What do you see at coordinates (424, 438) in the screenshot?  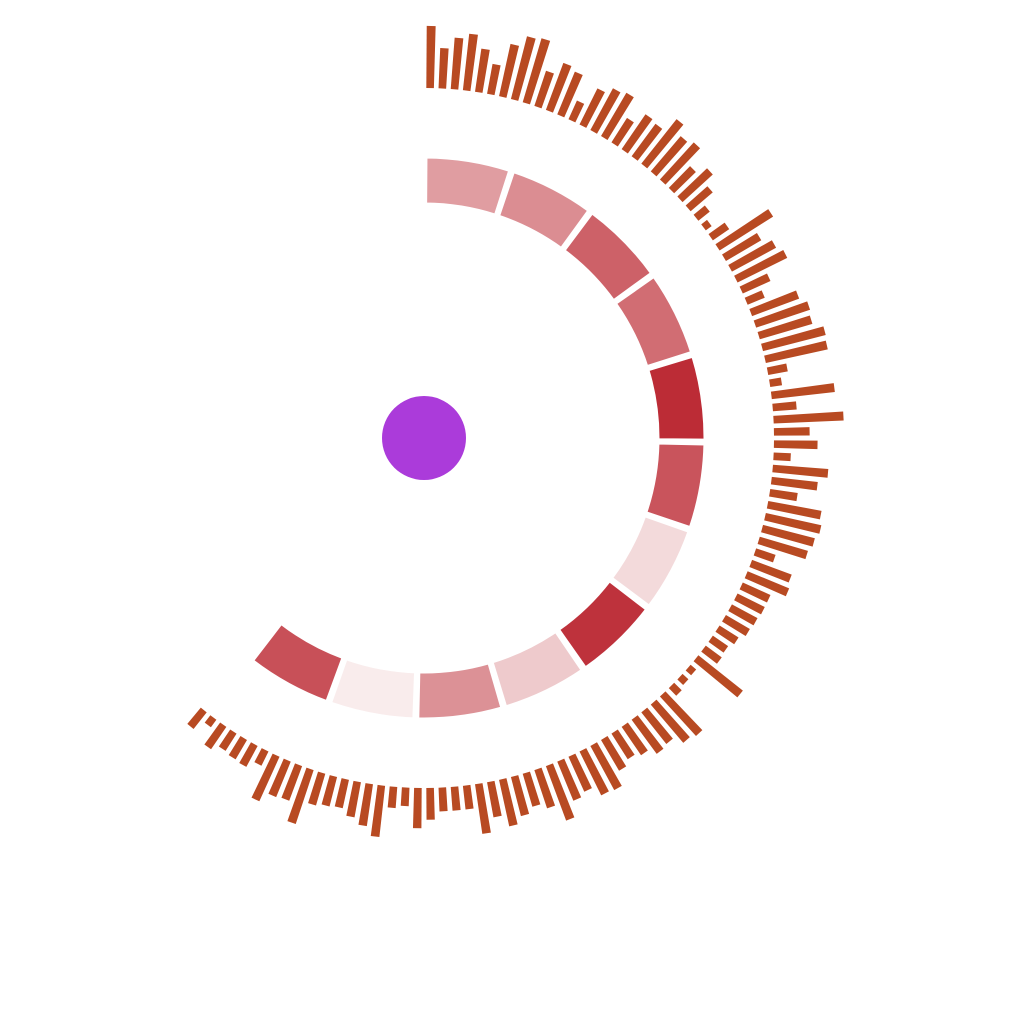 I see `center-dot` at bounding box center [424, 438].